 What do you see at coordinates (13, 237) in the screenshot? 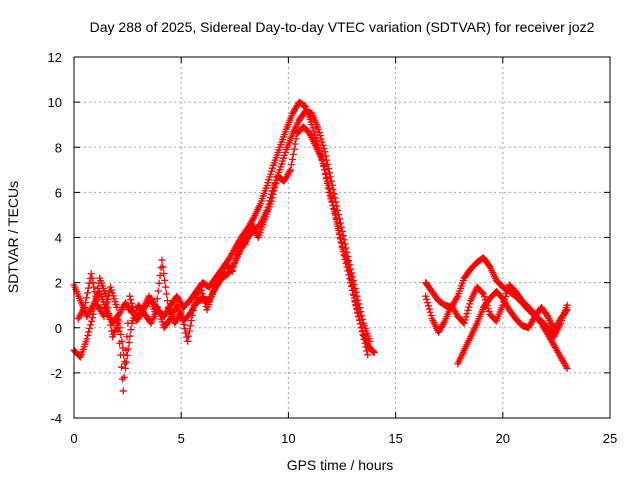
I see `y-axis-label: SDTVAR / TECUs` at bounding box center [13, 237].